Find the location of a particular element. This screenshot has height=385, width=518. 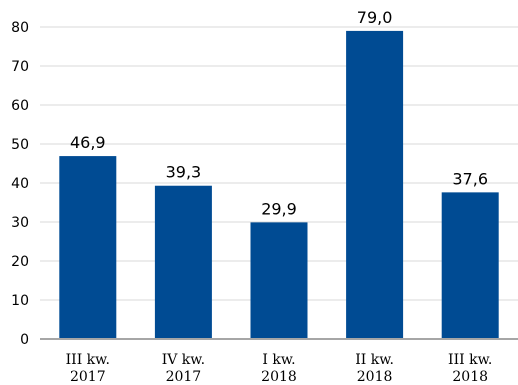

x-tick-label: III kw. 2017 is located at coordinates (88, 368).